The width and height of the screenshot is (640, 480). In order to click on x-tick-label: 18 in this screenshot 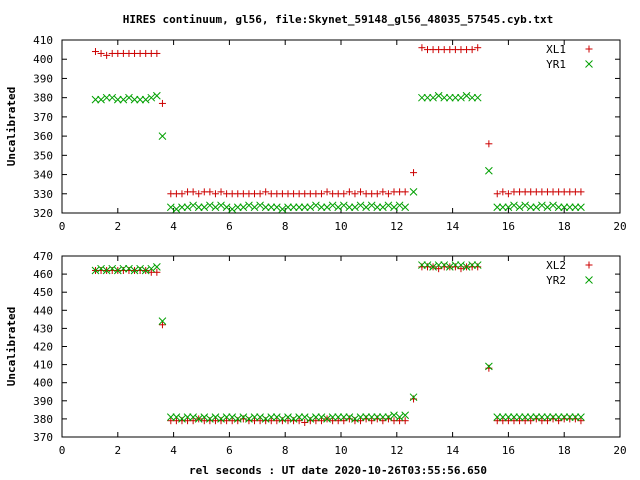, I will do `click(564, 450)`.